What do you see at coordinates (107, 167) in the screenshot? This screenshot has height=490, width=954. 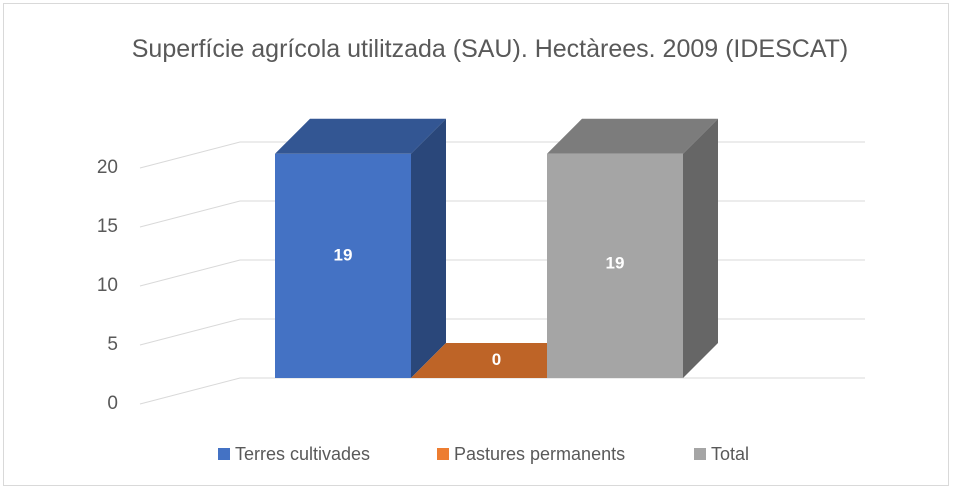 I see `y-tick-label: 20` at bounding box center [107, 167].